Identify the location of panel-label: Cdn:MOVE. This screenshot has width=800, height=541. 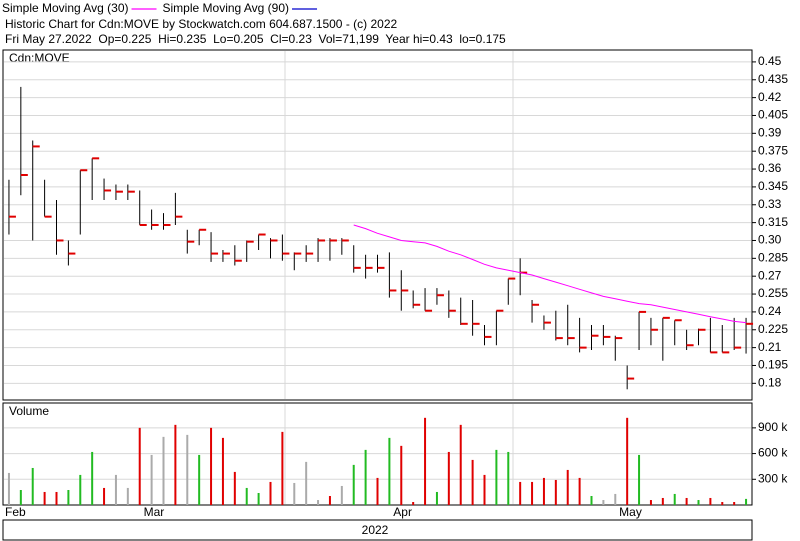
(39, 58).